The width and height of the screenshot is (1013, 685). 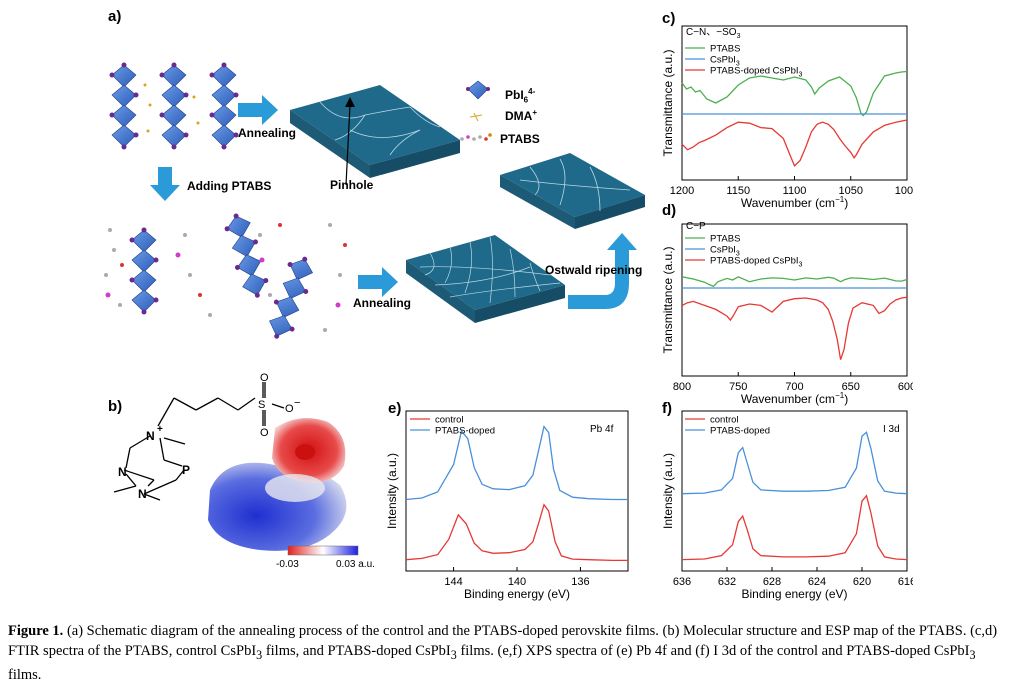 I want to click on legend-pbi6-icon, so click(x=478, y=90).